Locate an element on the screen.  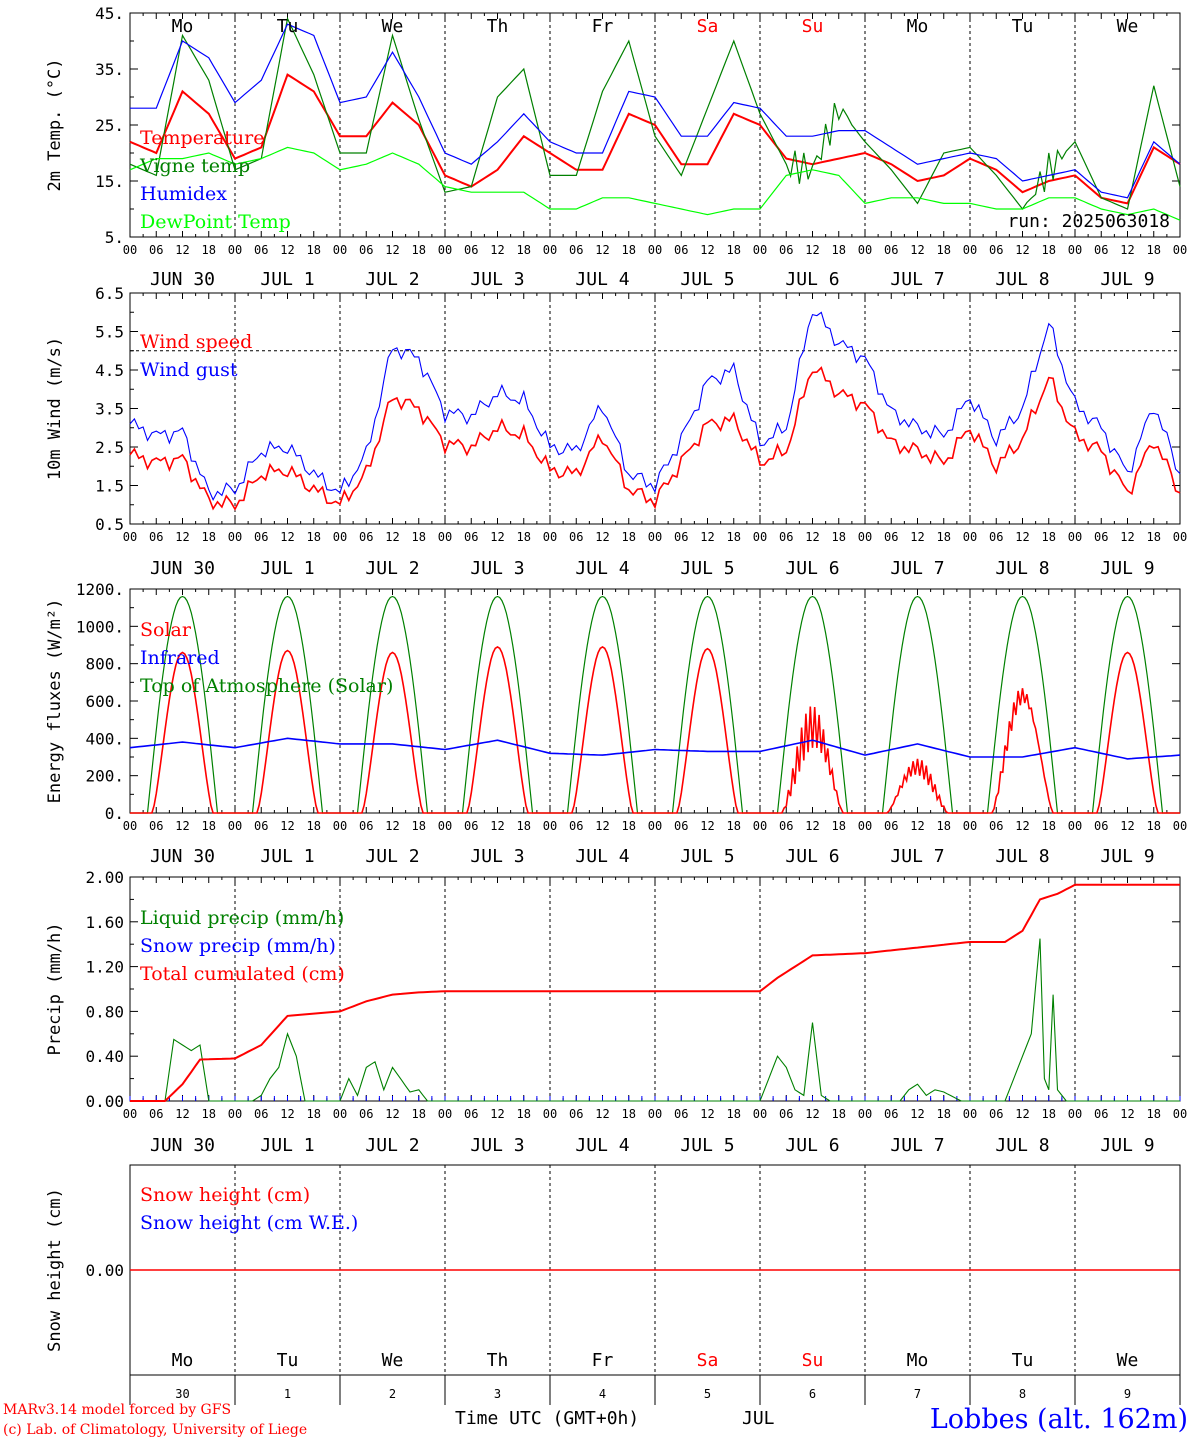
series-line-vigne-temp is located at coordinates (655, 113).